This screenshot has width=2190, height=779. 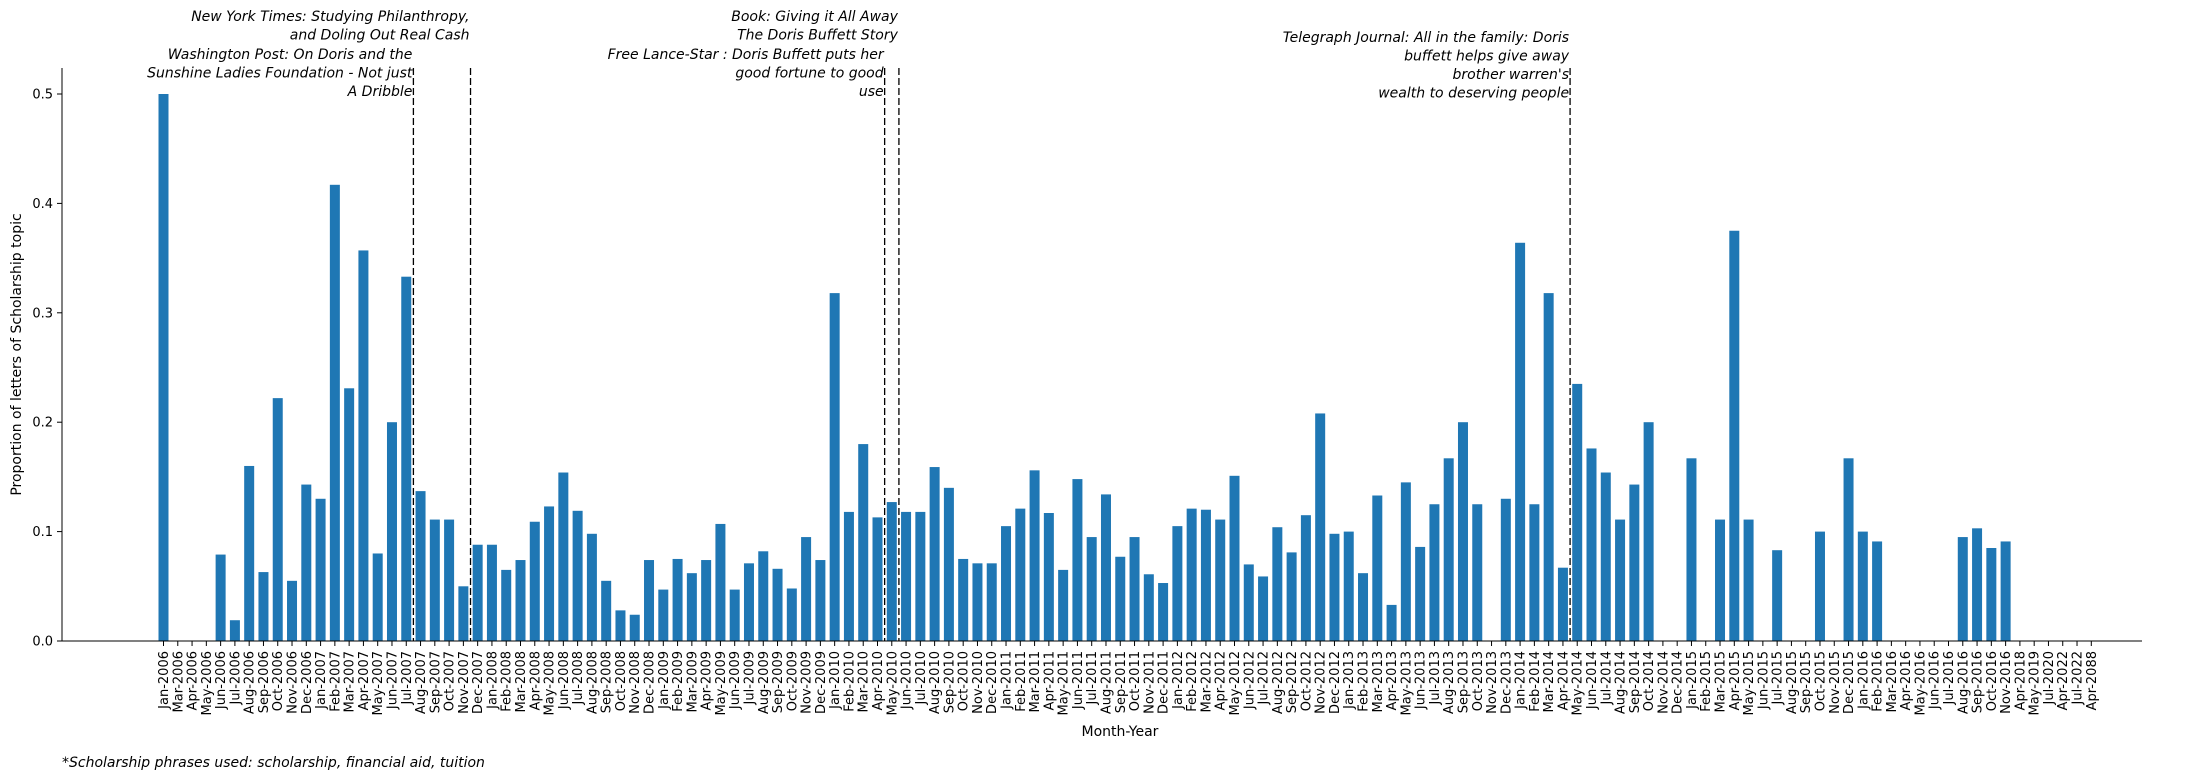 What do you see at coordinates (607, 682) in the screenshot?
I see `x-tick-label: Sep-2008` at bounding box center [607, 682].